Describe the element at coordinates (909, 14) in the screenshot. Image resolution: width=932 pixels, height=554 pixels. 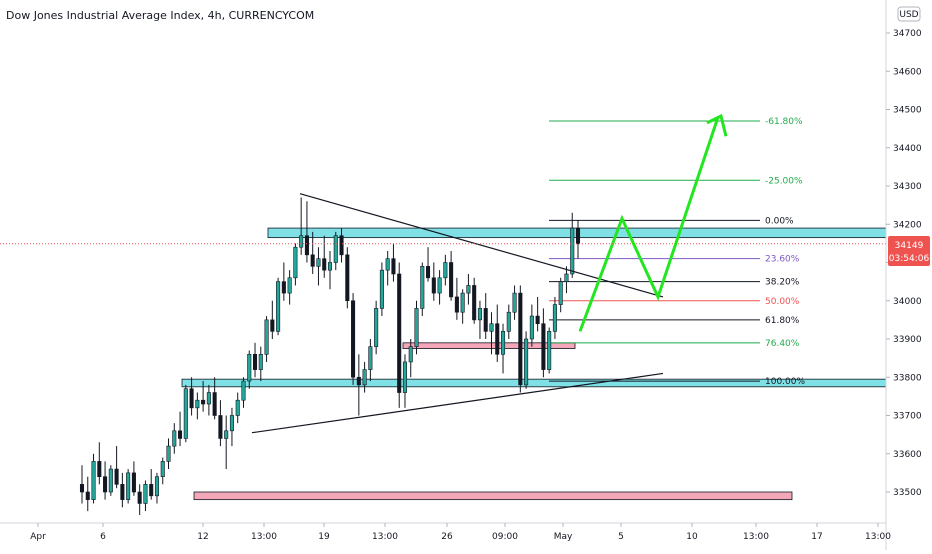
I see `currency-badge: USD` at that location.